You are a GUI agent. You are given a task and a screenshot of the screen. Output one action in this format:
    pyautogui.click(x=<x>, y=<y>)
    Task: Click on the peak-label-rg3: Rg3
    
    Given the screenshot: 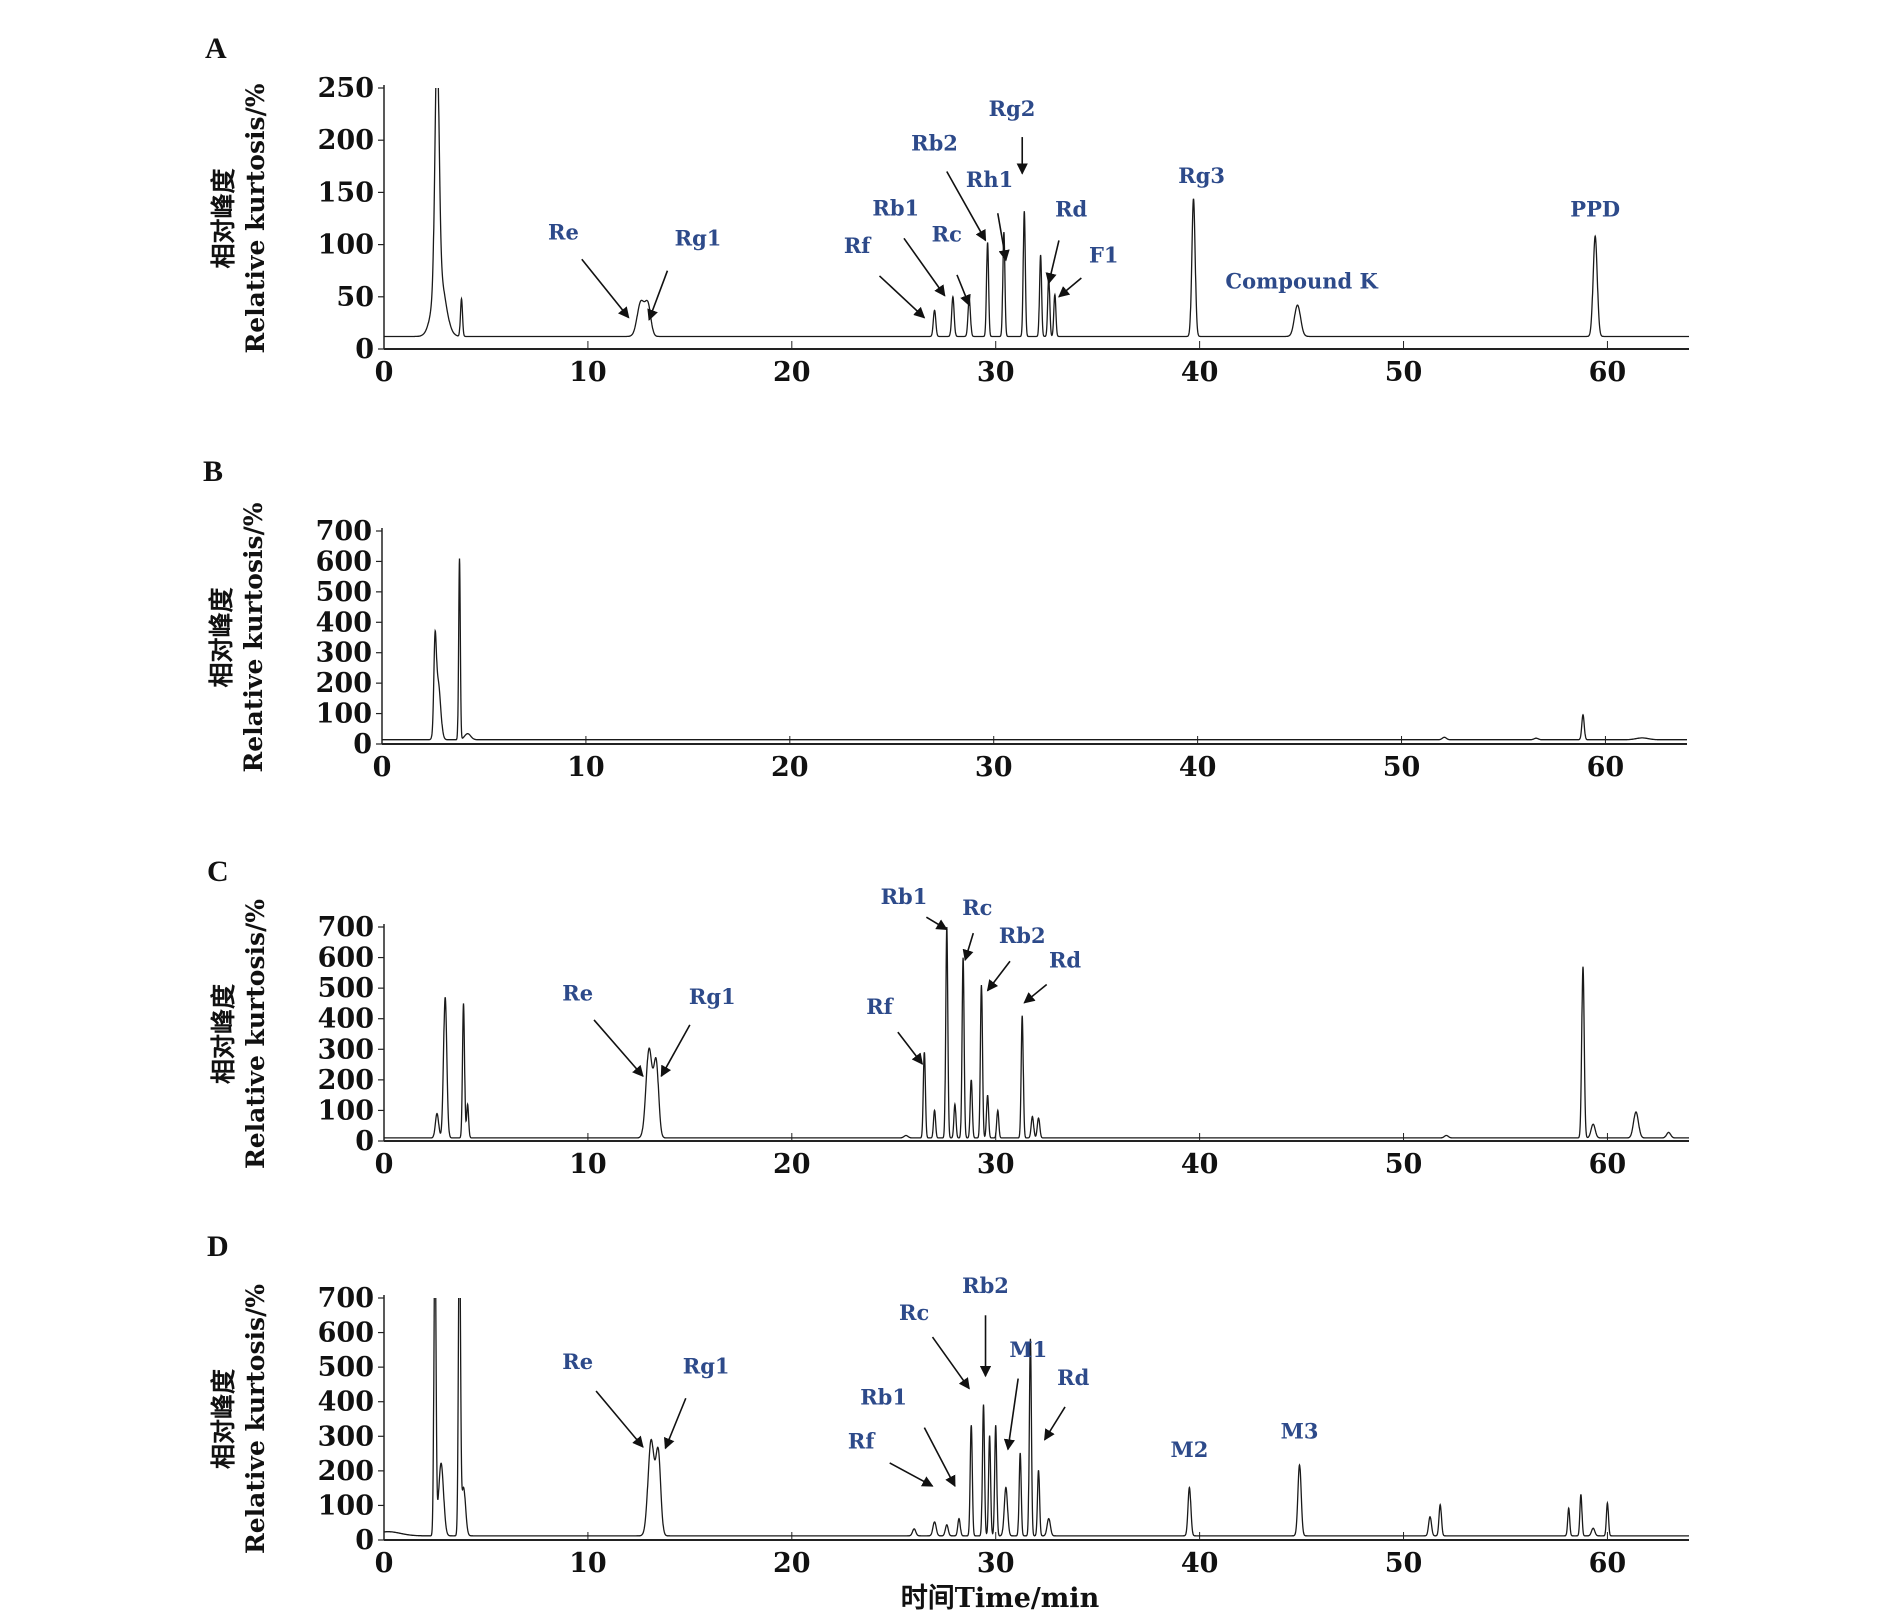 What is the action you would take?
    pyautogui.click(x=1201, y=175)
    